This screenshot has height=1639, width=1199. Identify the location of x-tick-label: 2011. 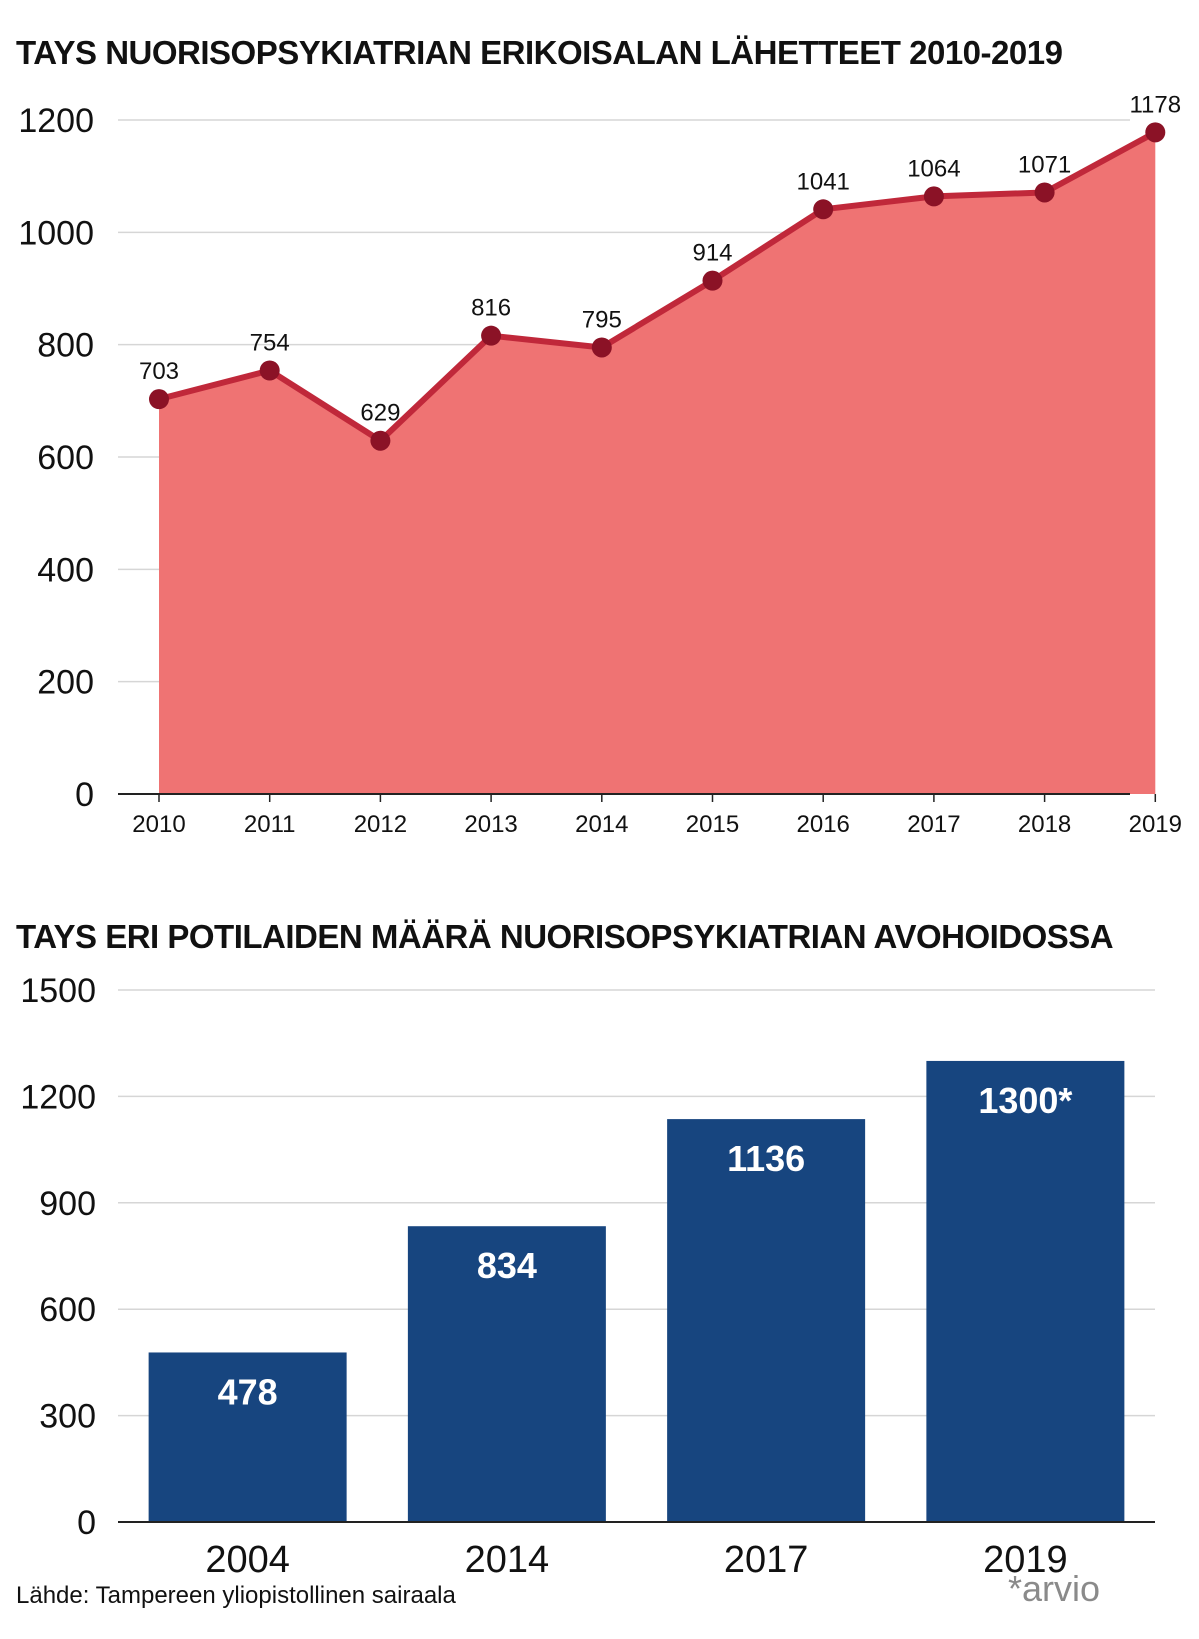
(270, 824).